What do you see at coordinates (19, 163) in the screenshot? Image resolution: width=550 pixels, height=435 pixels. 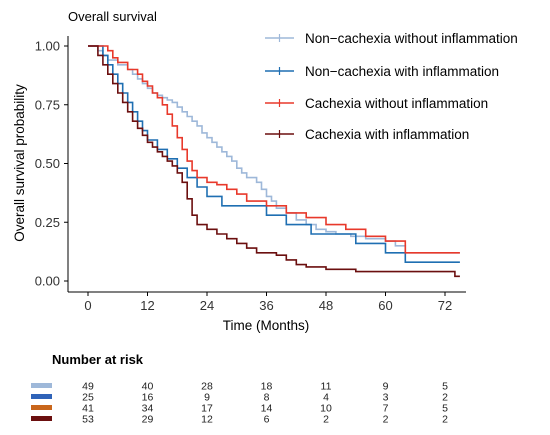 I see `y-axis-label: Overall survival probability` at bounding box center [19, 163].